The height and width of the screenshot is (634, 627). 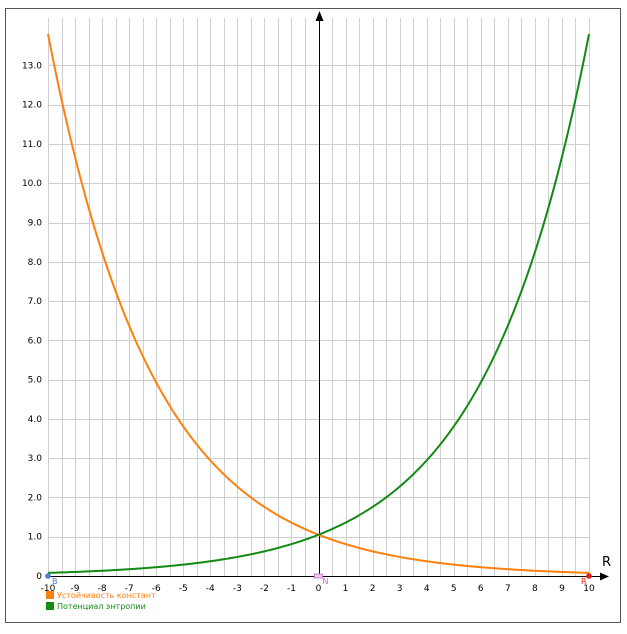 What do you see at coordinates (35, 498) in the screenshot?
I see `y-tick-label: 2.0` at bounding box center [35, 498].